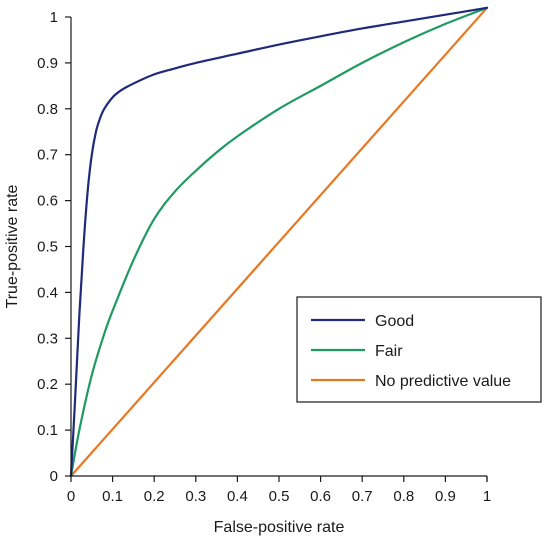 This screenshot has width=544, height=542. Describe the element at coordinates (54, 476) in the screenshot. I see `y-tick-label: 0` at that location.